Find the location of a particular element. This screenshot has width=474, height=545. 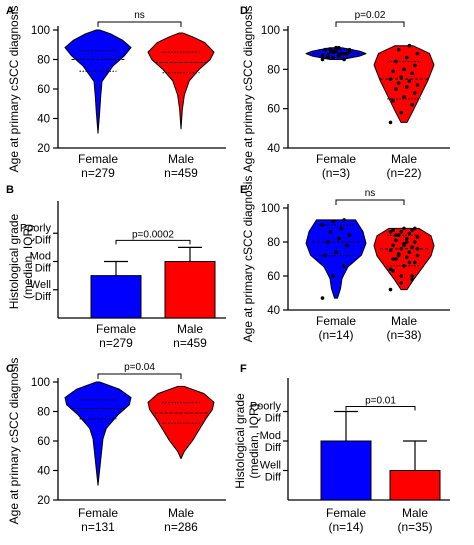

significance-label: ns is located at coordinates (139, 15).